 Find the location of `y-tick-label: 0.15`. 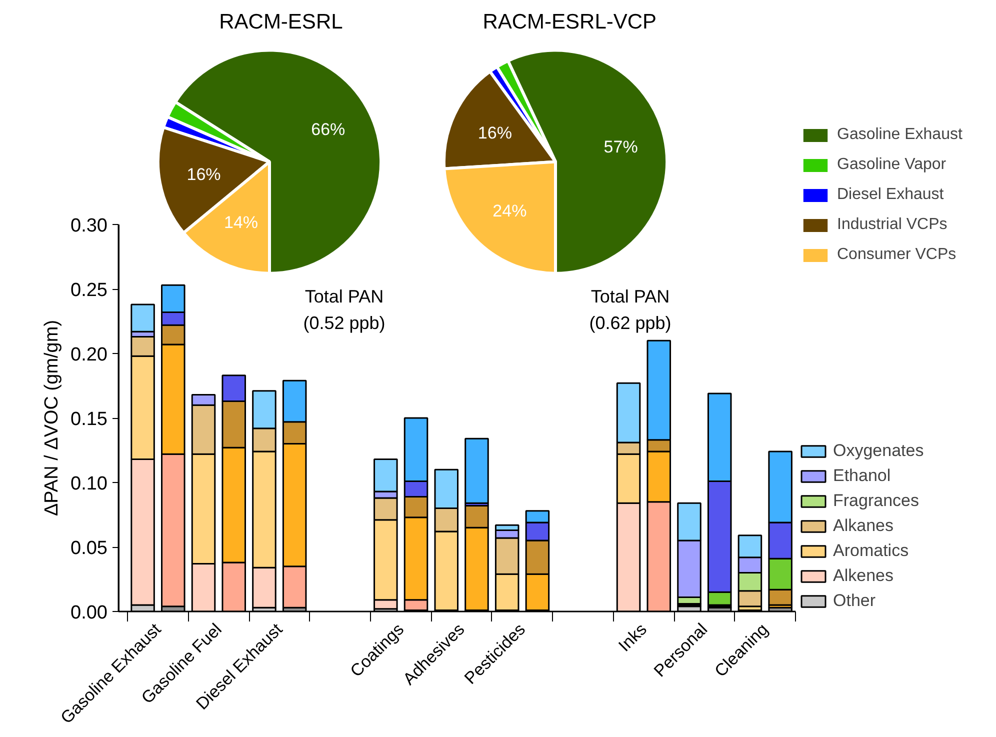

y-tick-label: 0.15 is located at coordinates (89, 419).